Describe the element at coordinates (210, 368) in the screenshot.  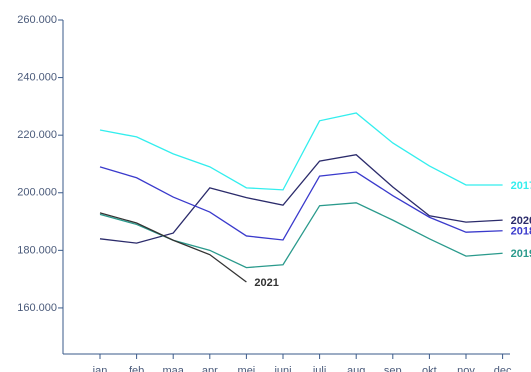
I see `x-tick-label: apr` at that location.